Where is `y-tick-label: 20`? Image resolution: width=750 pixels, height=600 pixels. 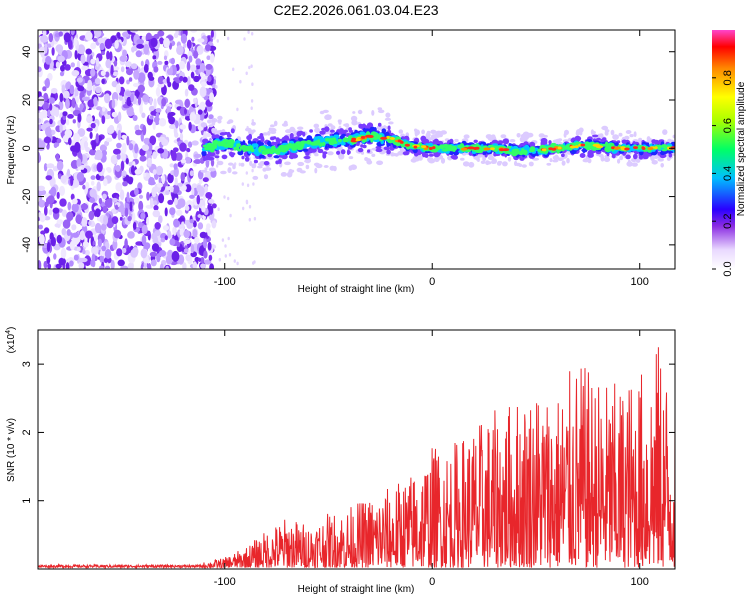 y-tick-label: 20 is located at coordinates (27, 100).